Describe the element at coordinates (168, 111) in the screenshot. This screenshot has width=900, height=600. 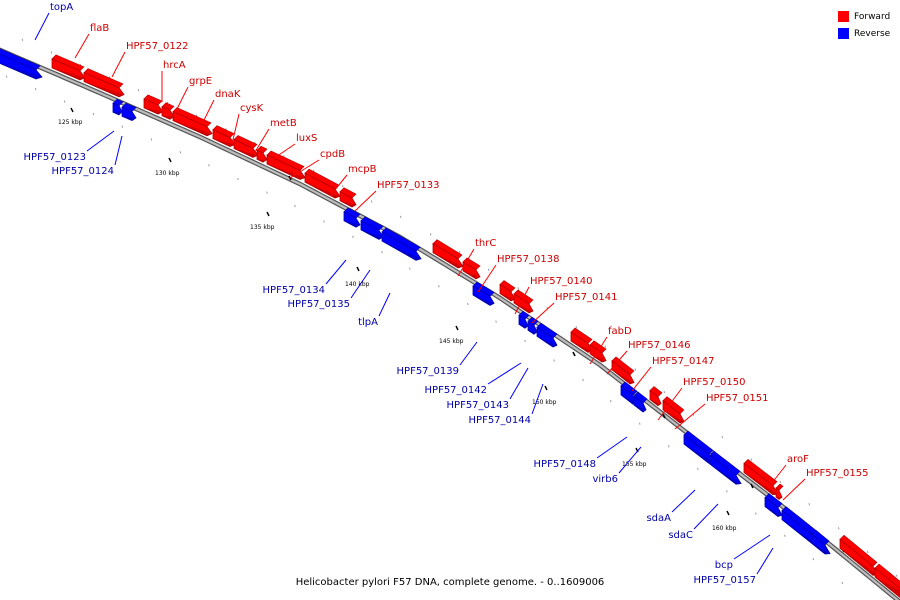
I see `gene-grpE` at that location.